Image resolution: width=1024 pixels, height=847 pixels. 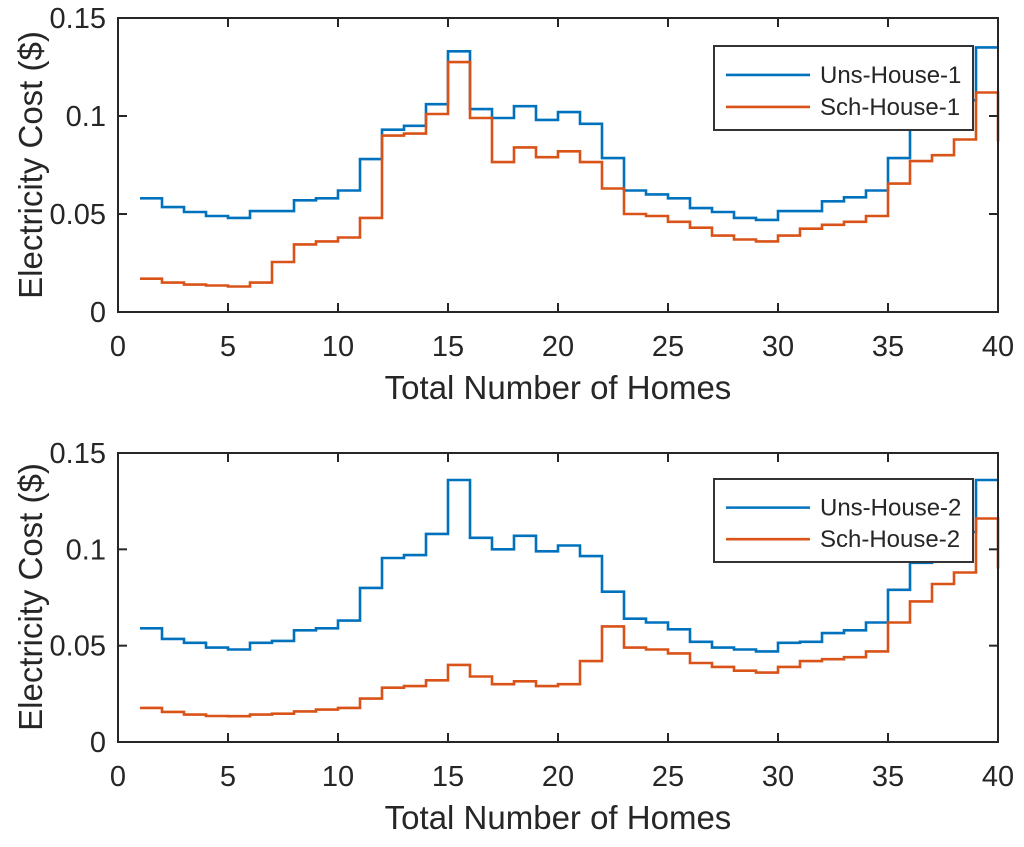 I want to click on subplot1-x-tick-label: 0, so click(x=118, y=347).